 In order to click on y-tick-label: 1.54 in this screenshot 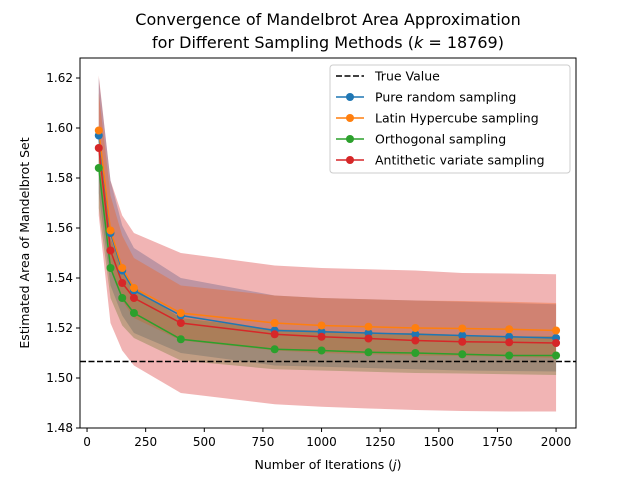, I will do `click(59, 278)`.